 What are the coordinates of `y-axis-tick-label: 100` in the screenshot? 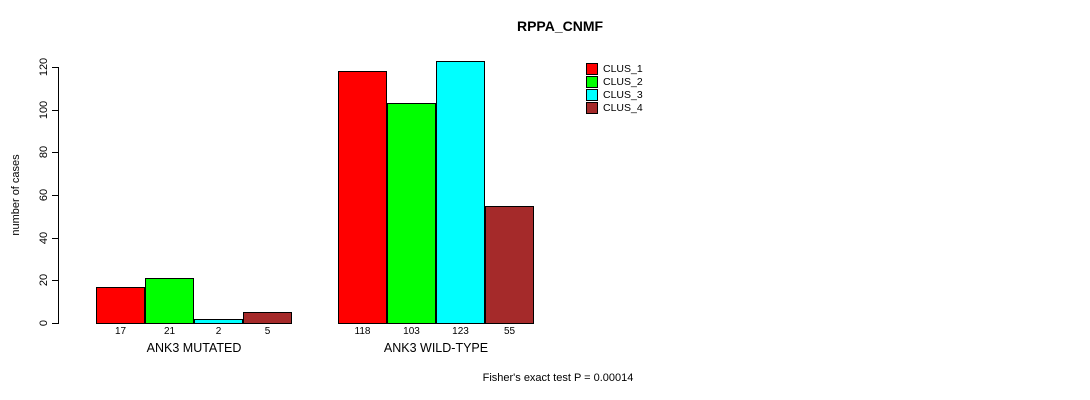 It's located at (44, 109).